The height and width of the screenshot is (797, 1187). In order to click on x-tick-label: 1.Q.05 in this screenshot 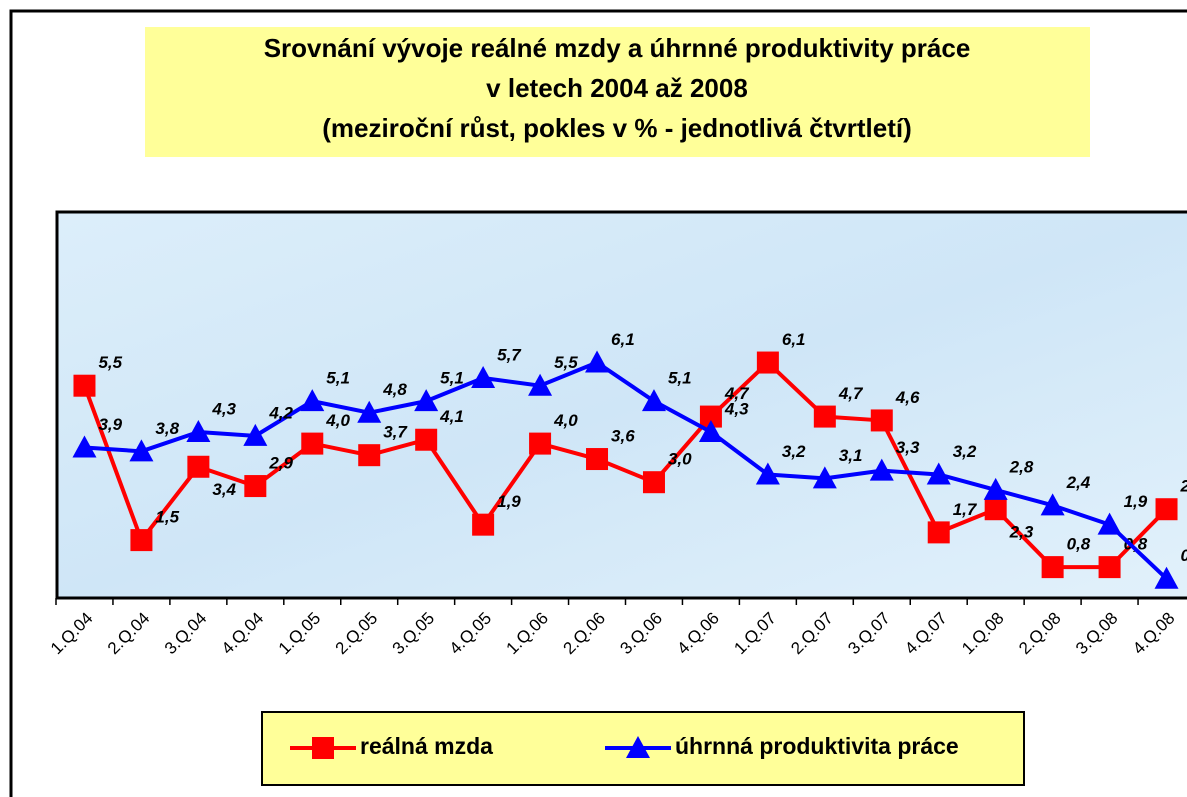, I will do `click(300, 634)`.